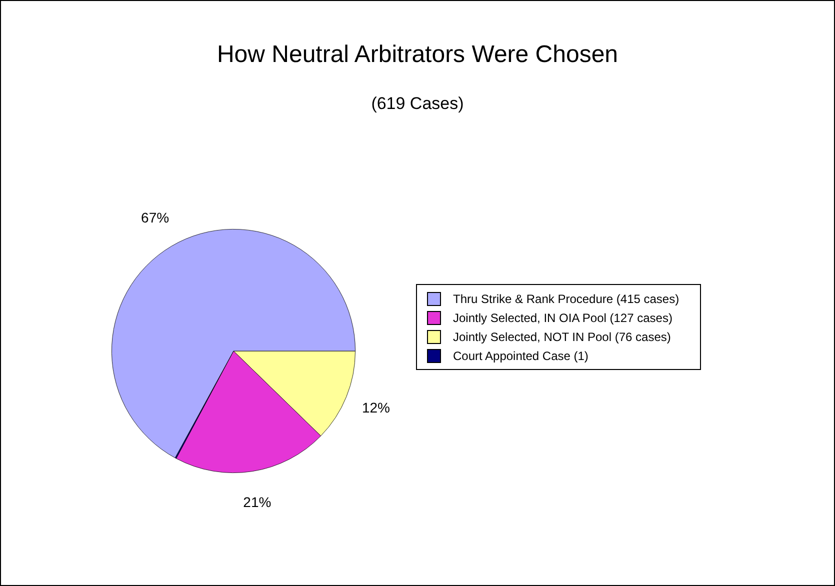  What do you see at coordinates (562, 337) in the screenshot?
I see `legend-label: Jointly Selected, NOT IN Pool (76 cases)` at bounding box center [562, 337].